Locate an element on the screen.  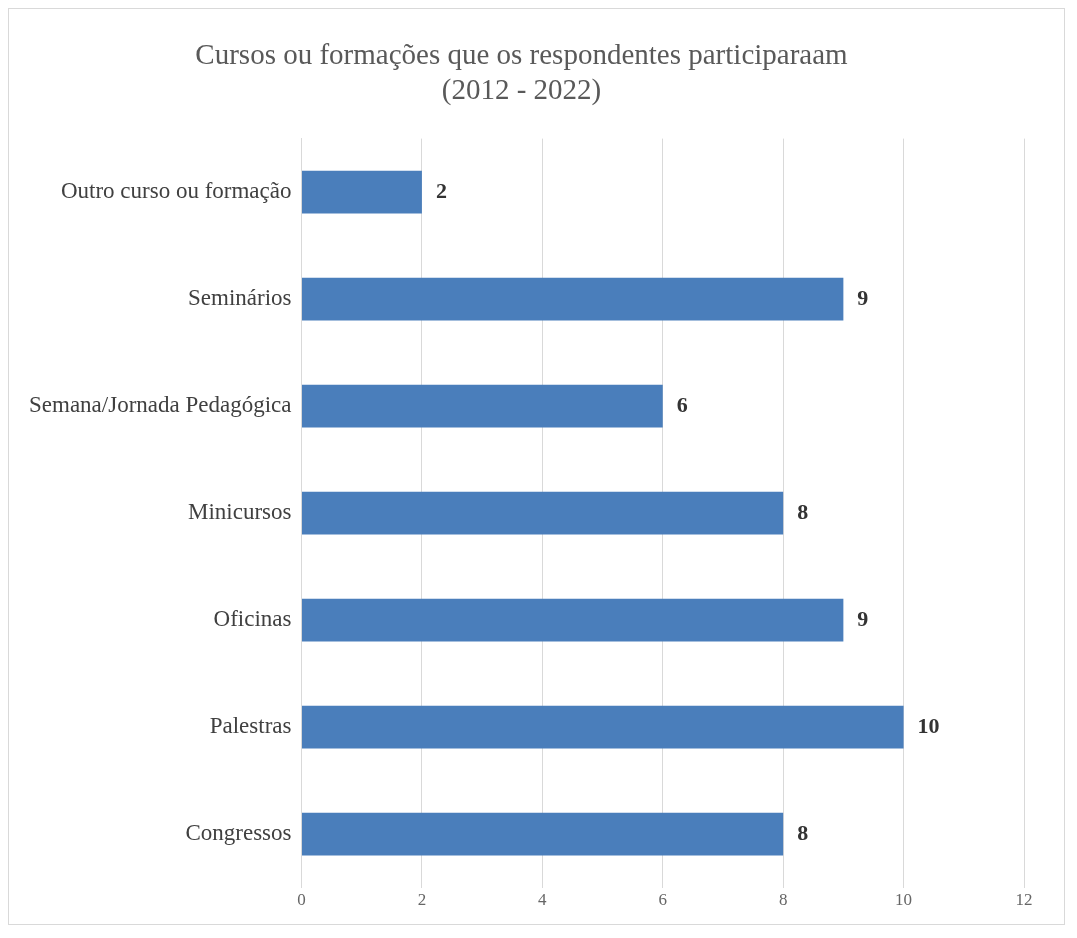
y-tick-label: Outro curso ou formação is located at coordinates (176, 191).